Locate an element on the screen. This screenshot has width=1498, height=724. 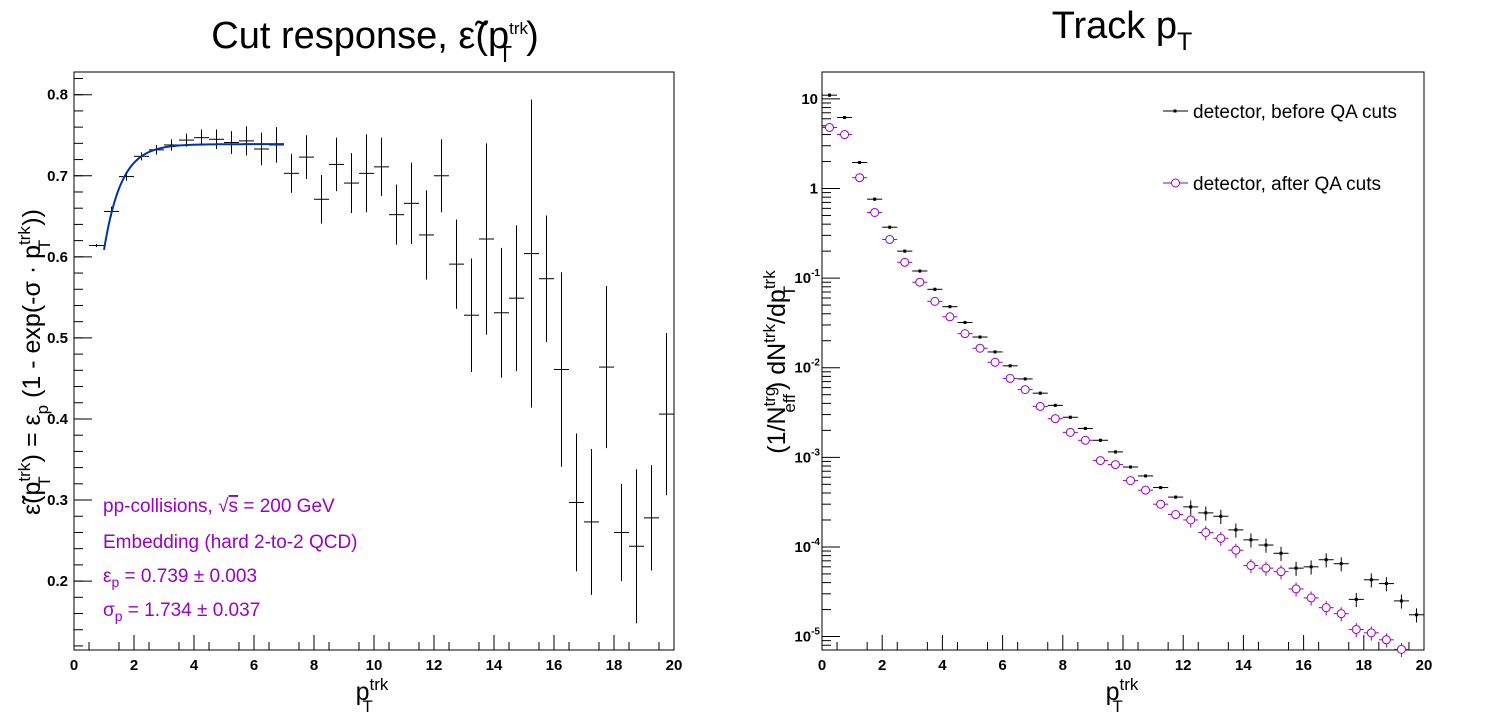
left-x-tick-label: 18 is located at coordinates (614, 665).